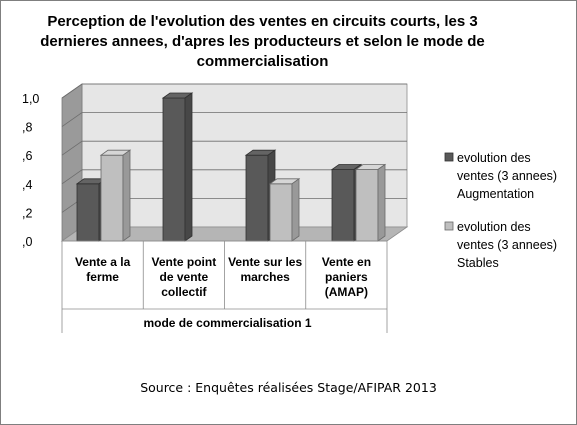 This screenshot has height=425, width=577. Describe the element at coordinates (27, 128) in the screenshot. I see `y-tick-label: ,8` at that location.